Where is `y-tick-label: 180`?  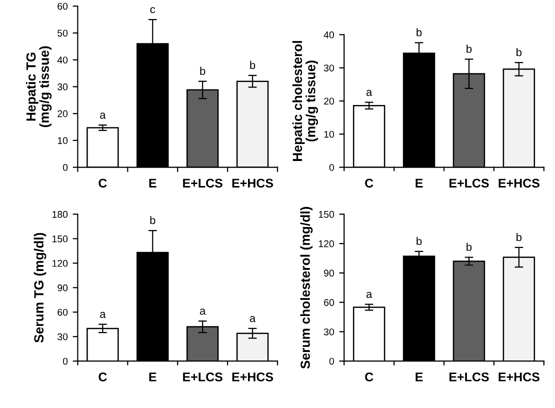 y-tick-label: 180 is located at coordinates (60, 214).